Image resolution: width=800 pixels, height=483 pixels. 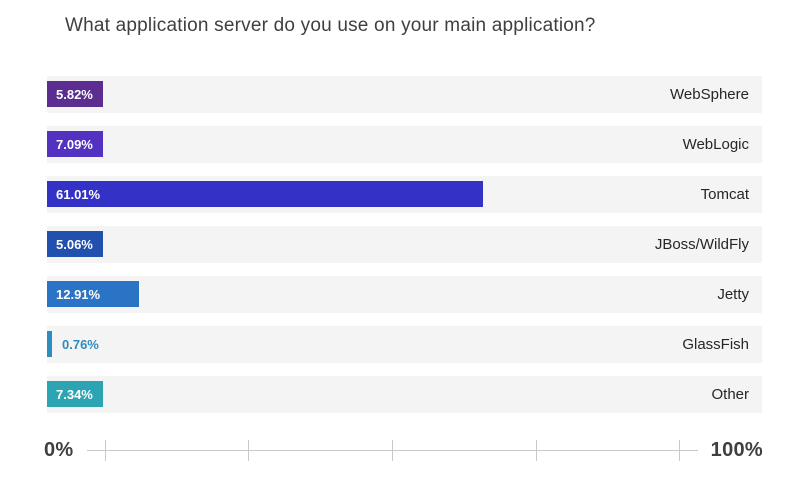 I want to click on chart-row: 5.06% JBoss/WildFly, so click(x=404, y=244).